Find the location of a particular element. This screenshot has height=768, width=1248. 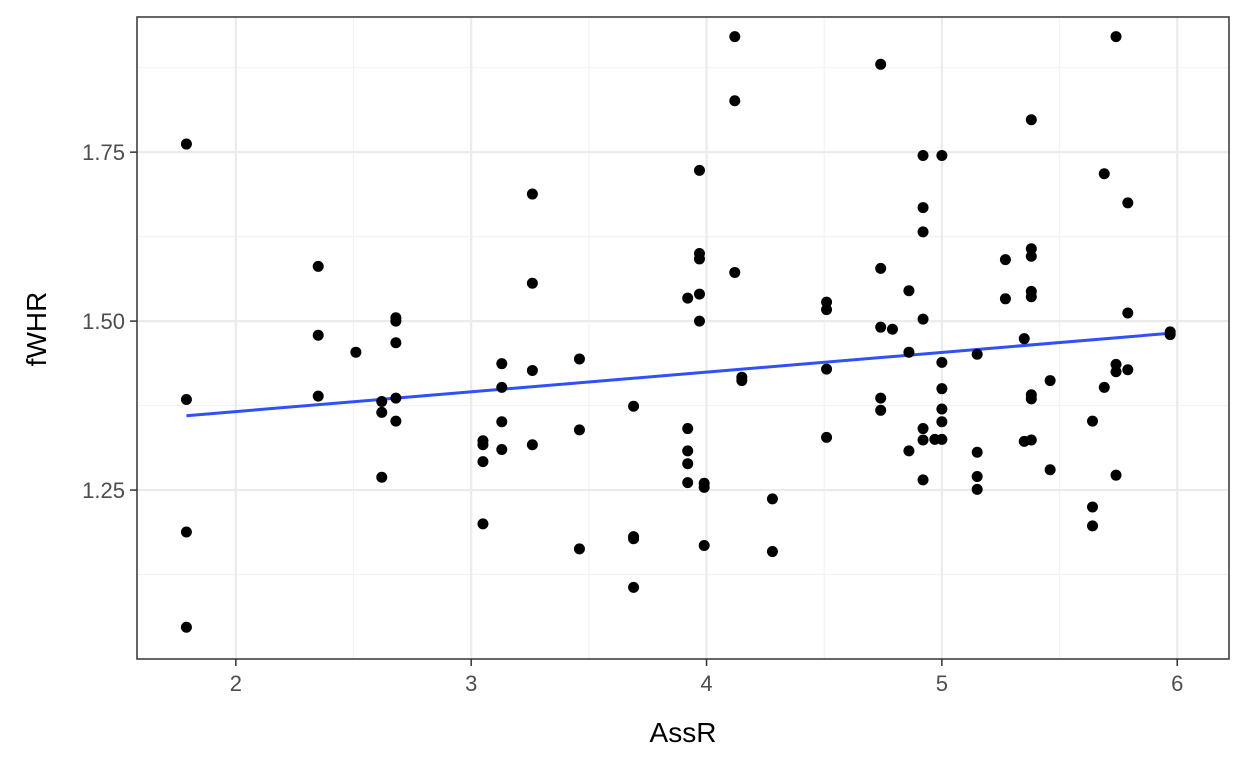

y-axis-title: fWHR is located at coordinates (36, 329).